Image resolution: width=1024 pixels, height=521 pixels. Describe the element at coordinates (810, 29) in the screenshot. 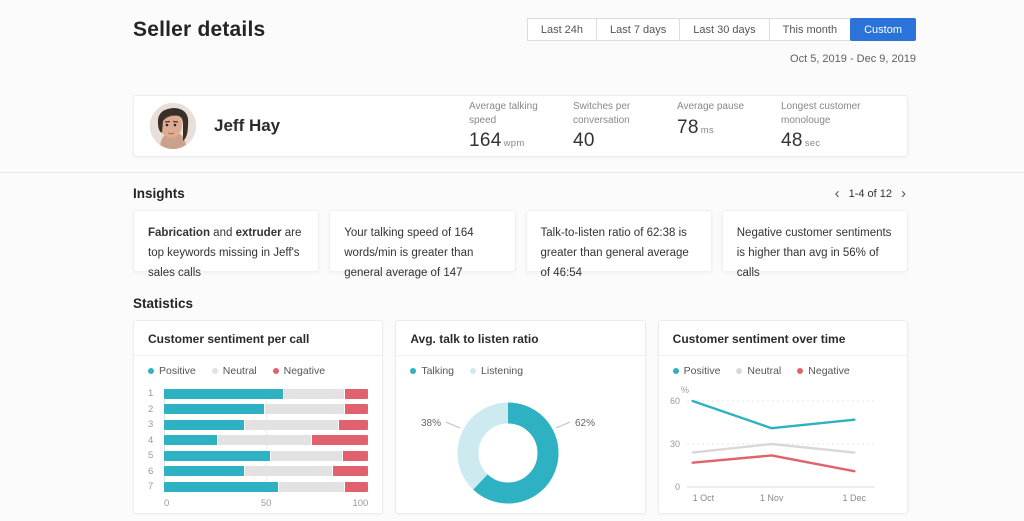

I see `filter-this-month: This month` at that location.